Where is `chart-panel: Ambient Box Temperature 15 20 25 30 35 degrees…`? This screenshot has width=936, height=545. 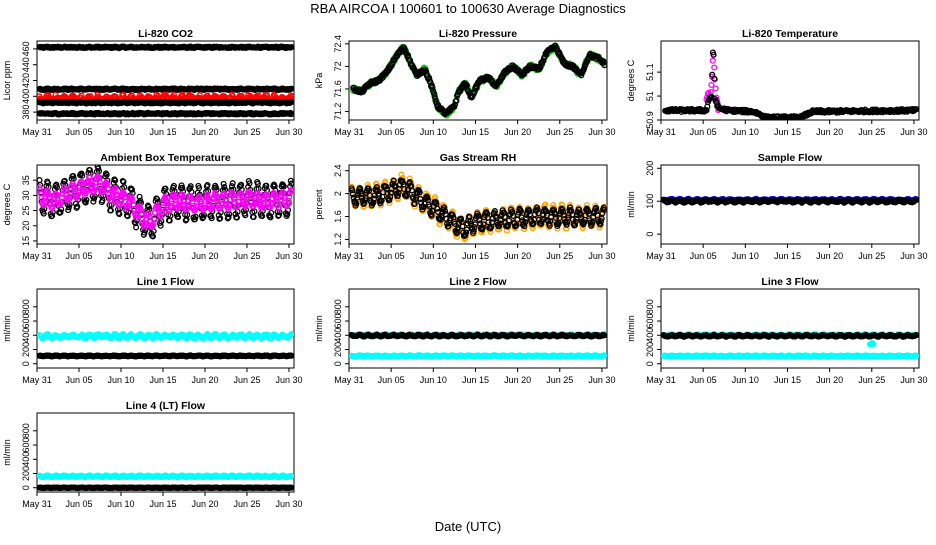 chart-panel: Ambient Box Temperature 15 20 25 30 35 degrees… is located at coordinates (152, 206).